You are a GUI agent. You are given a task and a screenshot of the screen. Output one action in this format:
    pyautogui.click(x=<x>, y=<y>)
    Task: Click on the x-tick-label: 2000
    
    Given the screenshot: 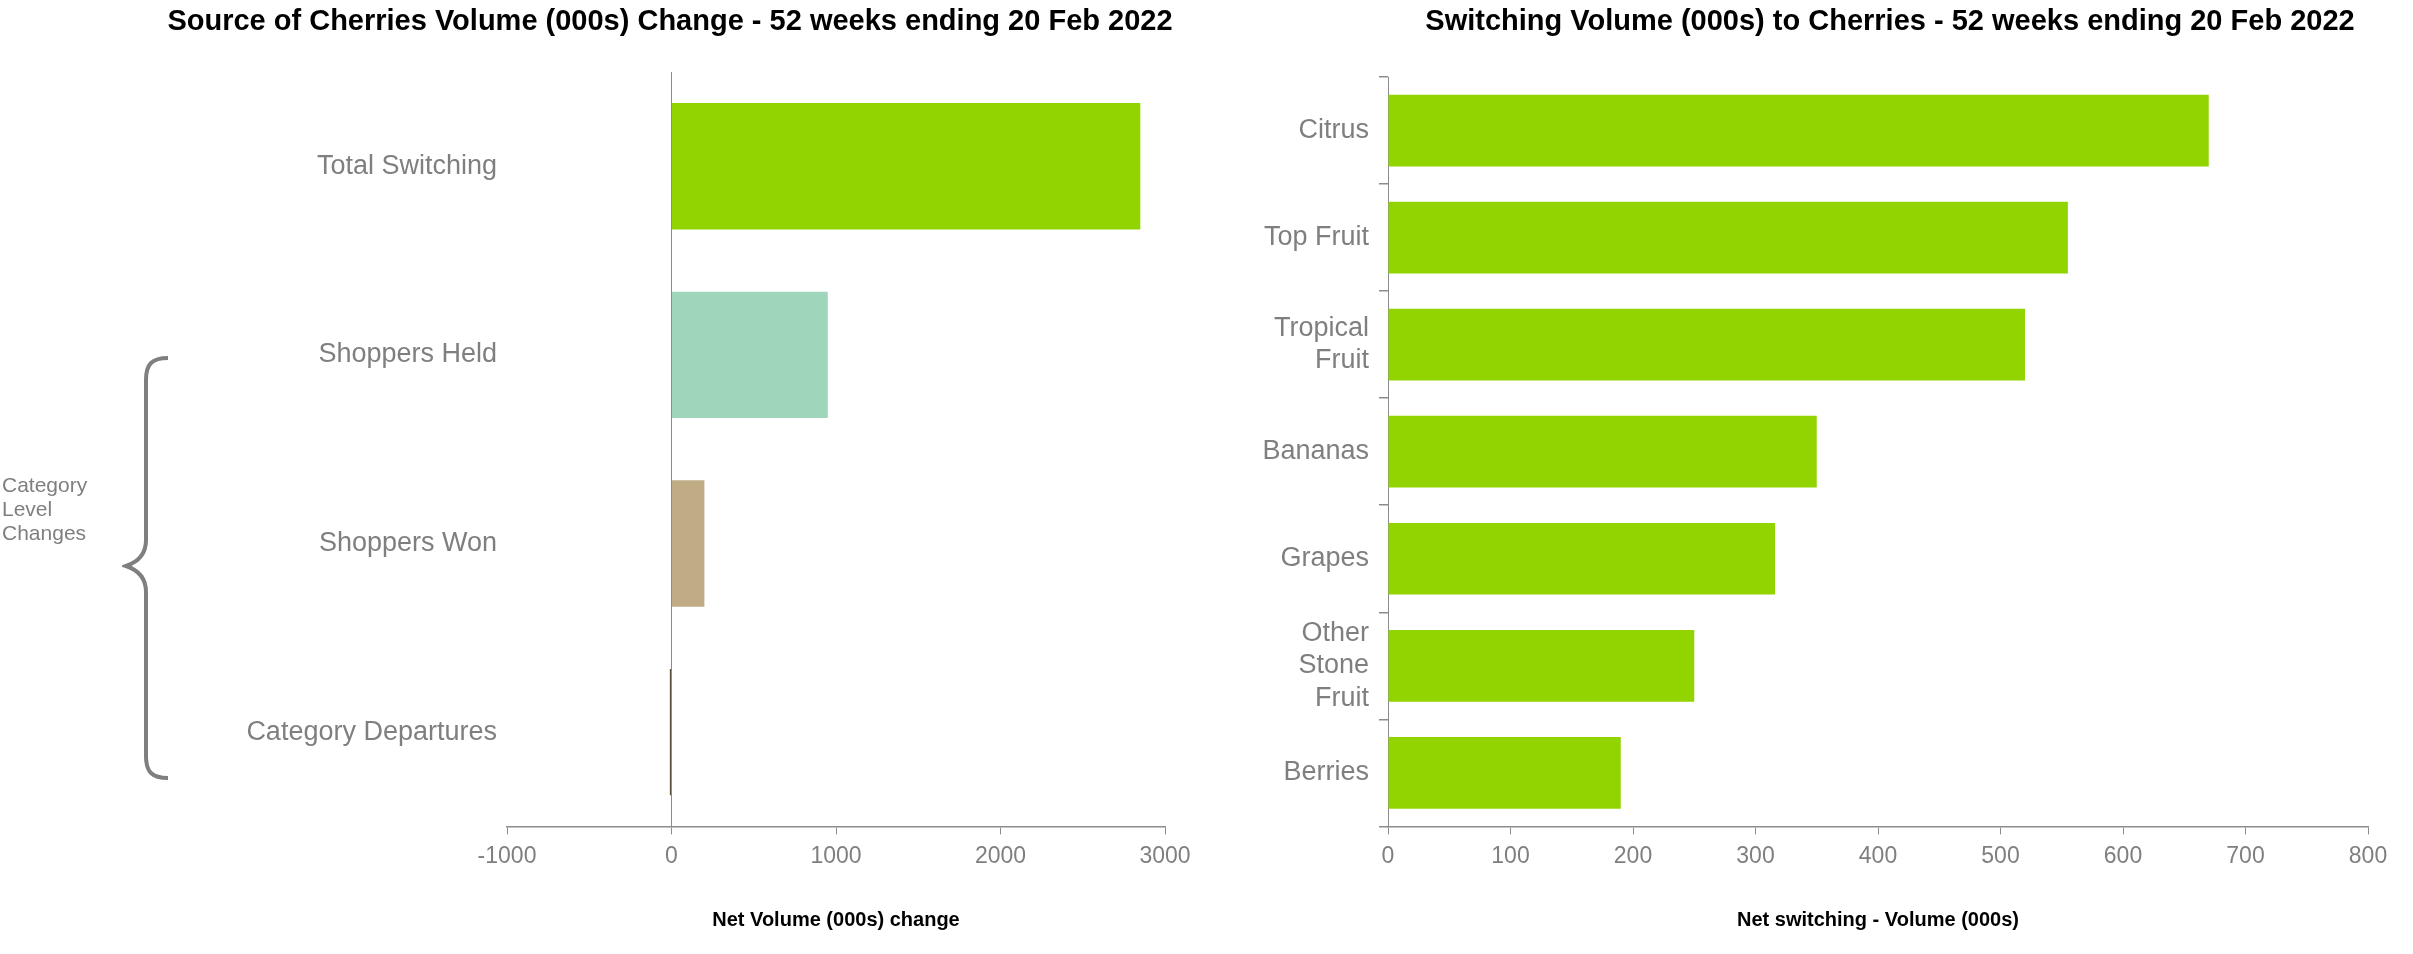 What is the action you would take?
    pyautogui.click(x=1000, y=854)
    